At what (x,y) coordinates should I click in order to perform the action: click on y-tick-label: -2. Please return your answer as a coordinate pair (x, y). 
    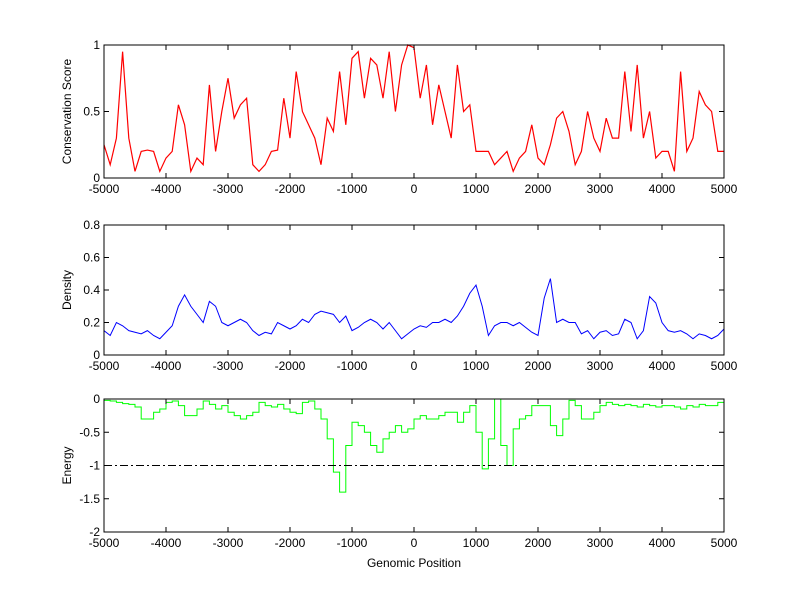
    Looking at the image, I should click on (94, 532).